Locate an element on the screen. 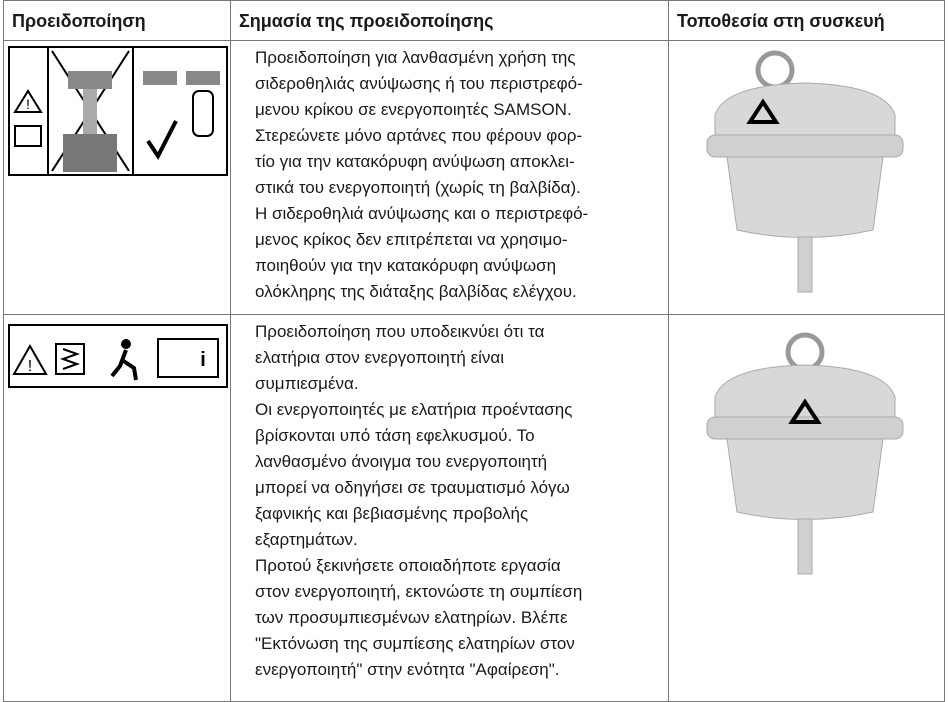  text-line: "Εκτόνωση της συμπίεσης ελατηρίων στον is located at coordinates (415, 643).